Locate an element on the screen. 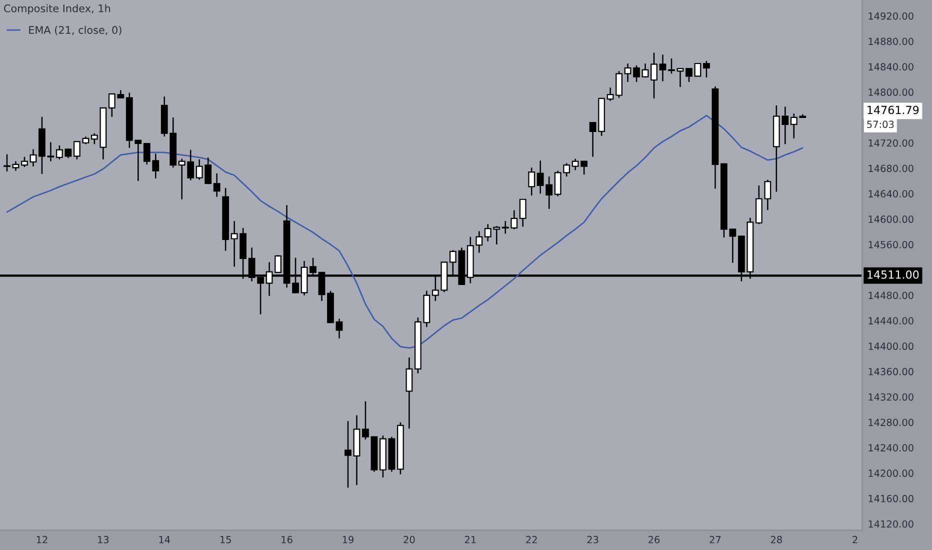 The height and width of the screenshot is (550, 932). y-tick-label: 14320.00 is located at coordinates (891, 397).